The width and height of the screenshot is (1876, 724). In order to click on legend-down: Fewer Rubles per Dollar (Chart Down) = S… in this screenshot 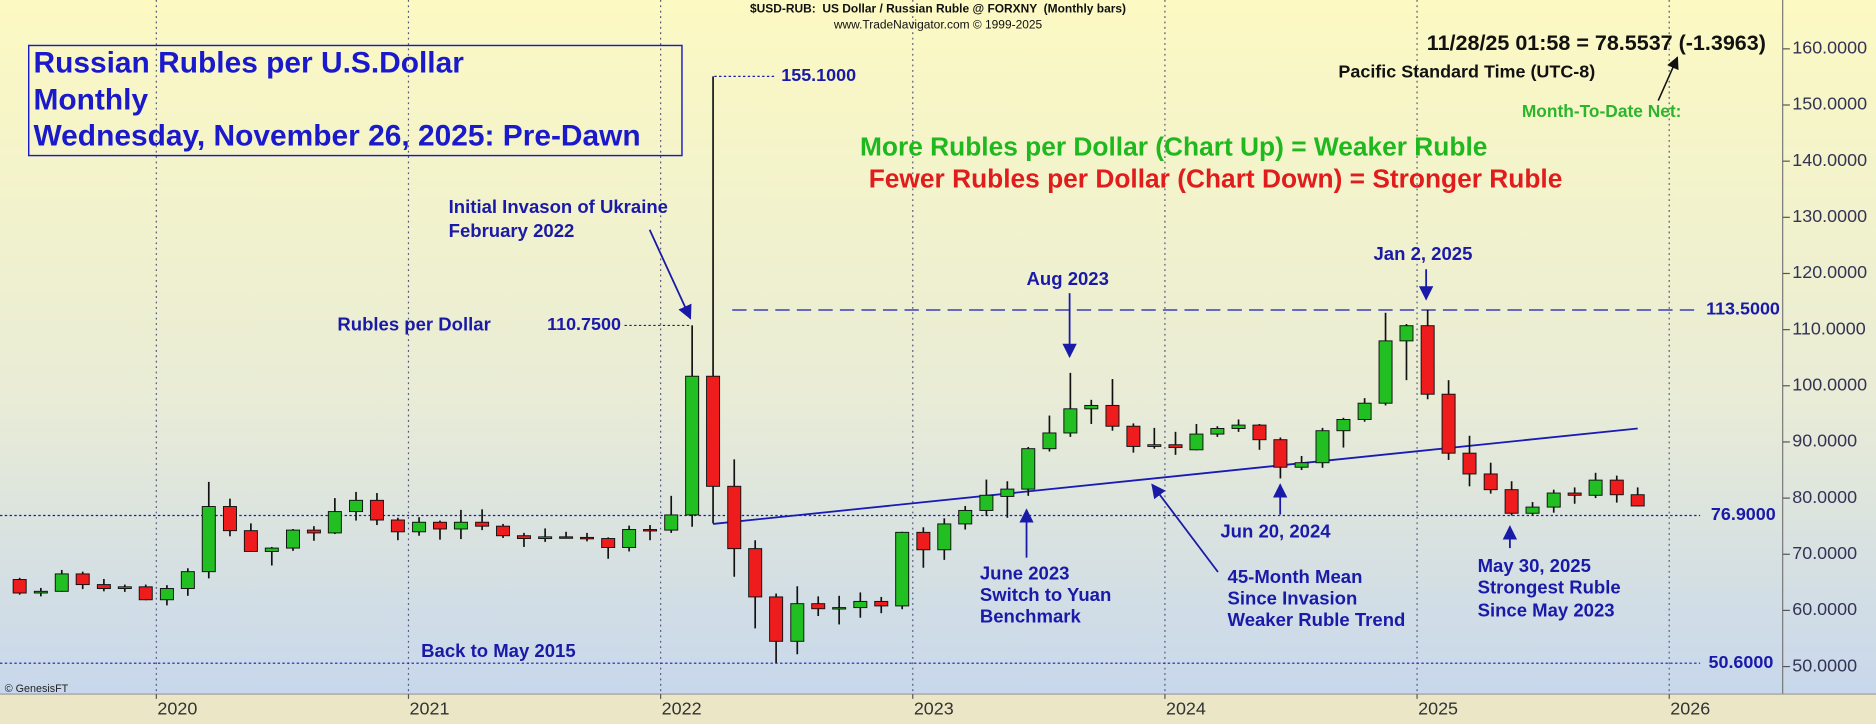, I will do `click(1216, 179)`.